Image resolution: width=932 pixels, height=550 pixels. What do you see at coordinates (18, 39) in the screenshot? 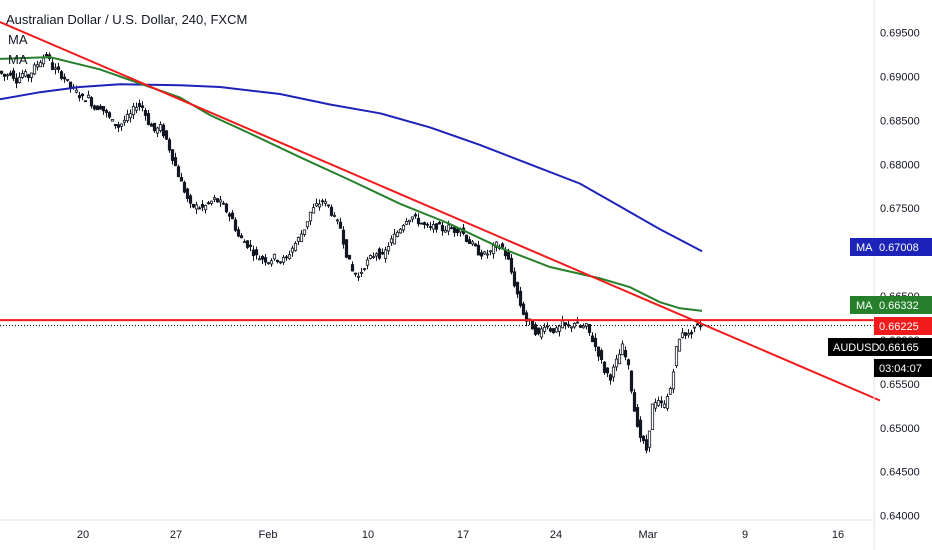
I see `ma-legend-1: MA` at bounding box center [18, 39].